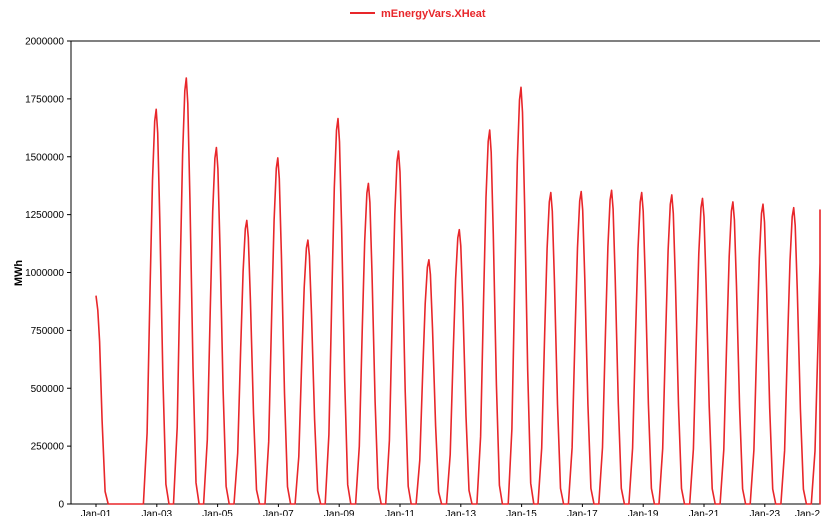 This screenshot has width=821, height=516. Describe the element at coordinates (400, 512) in the screenshot. I see `x-tick-label: Jan-11` at that location.